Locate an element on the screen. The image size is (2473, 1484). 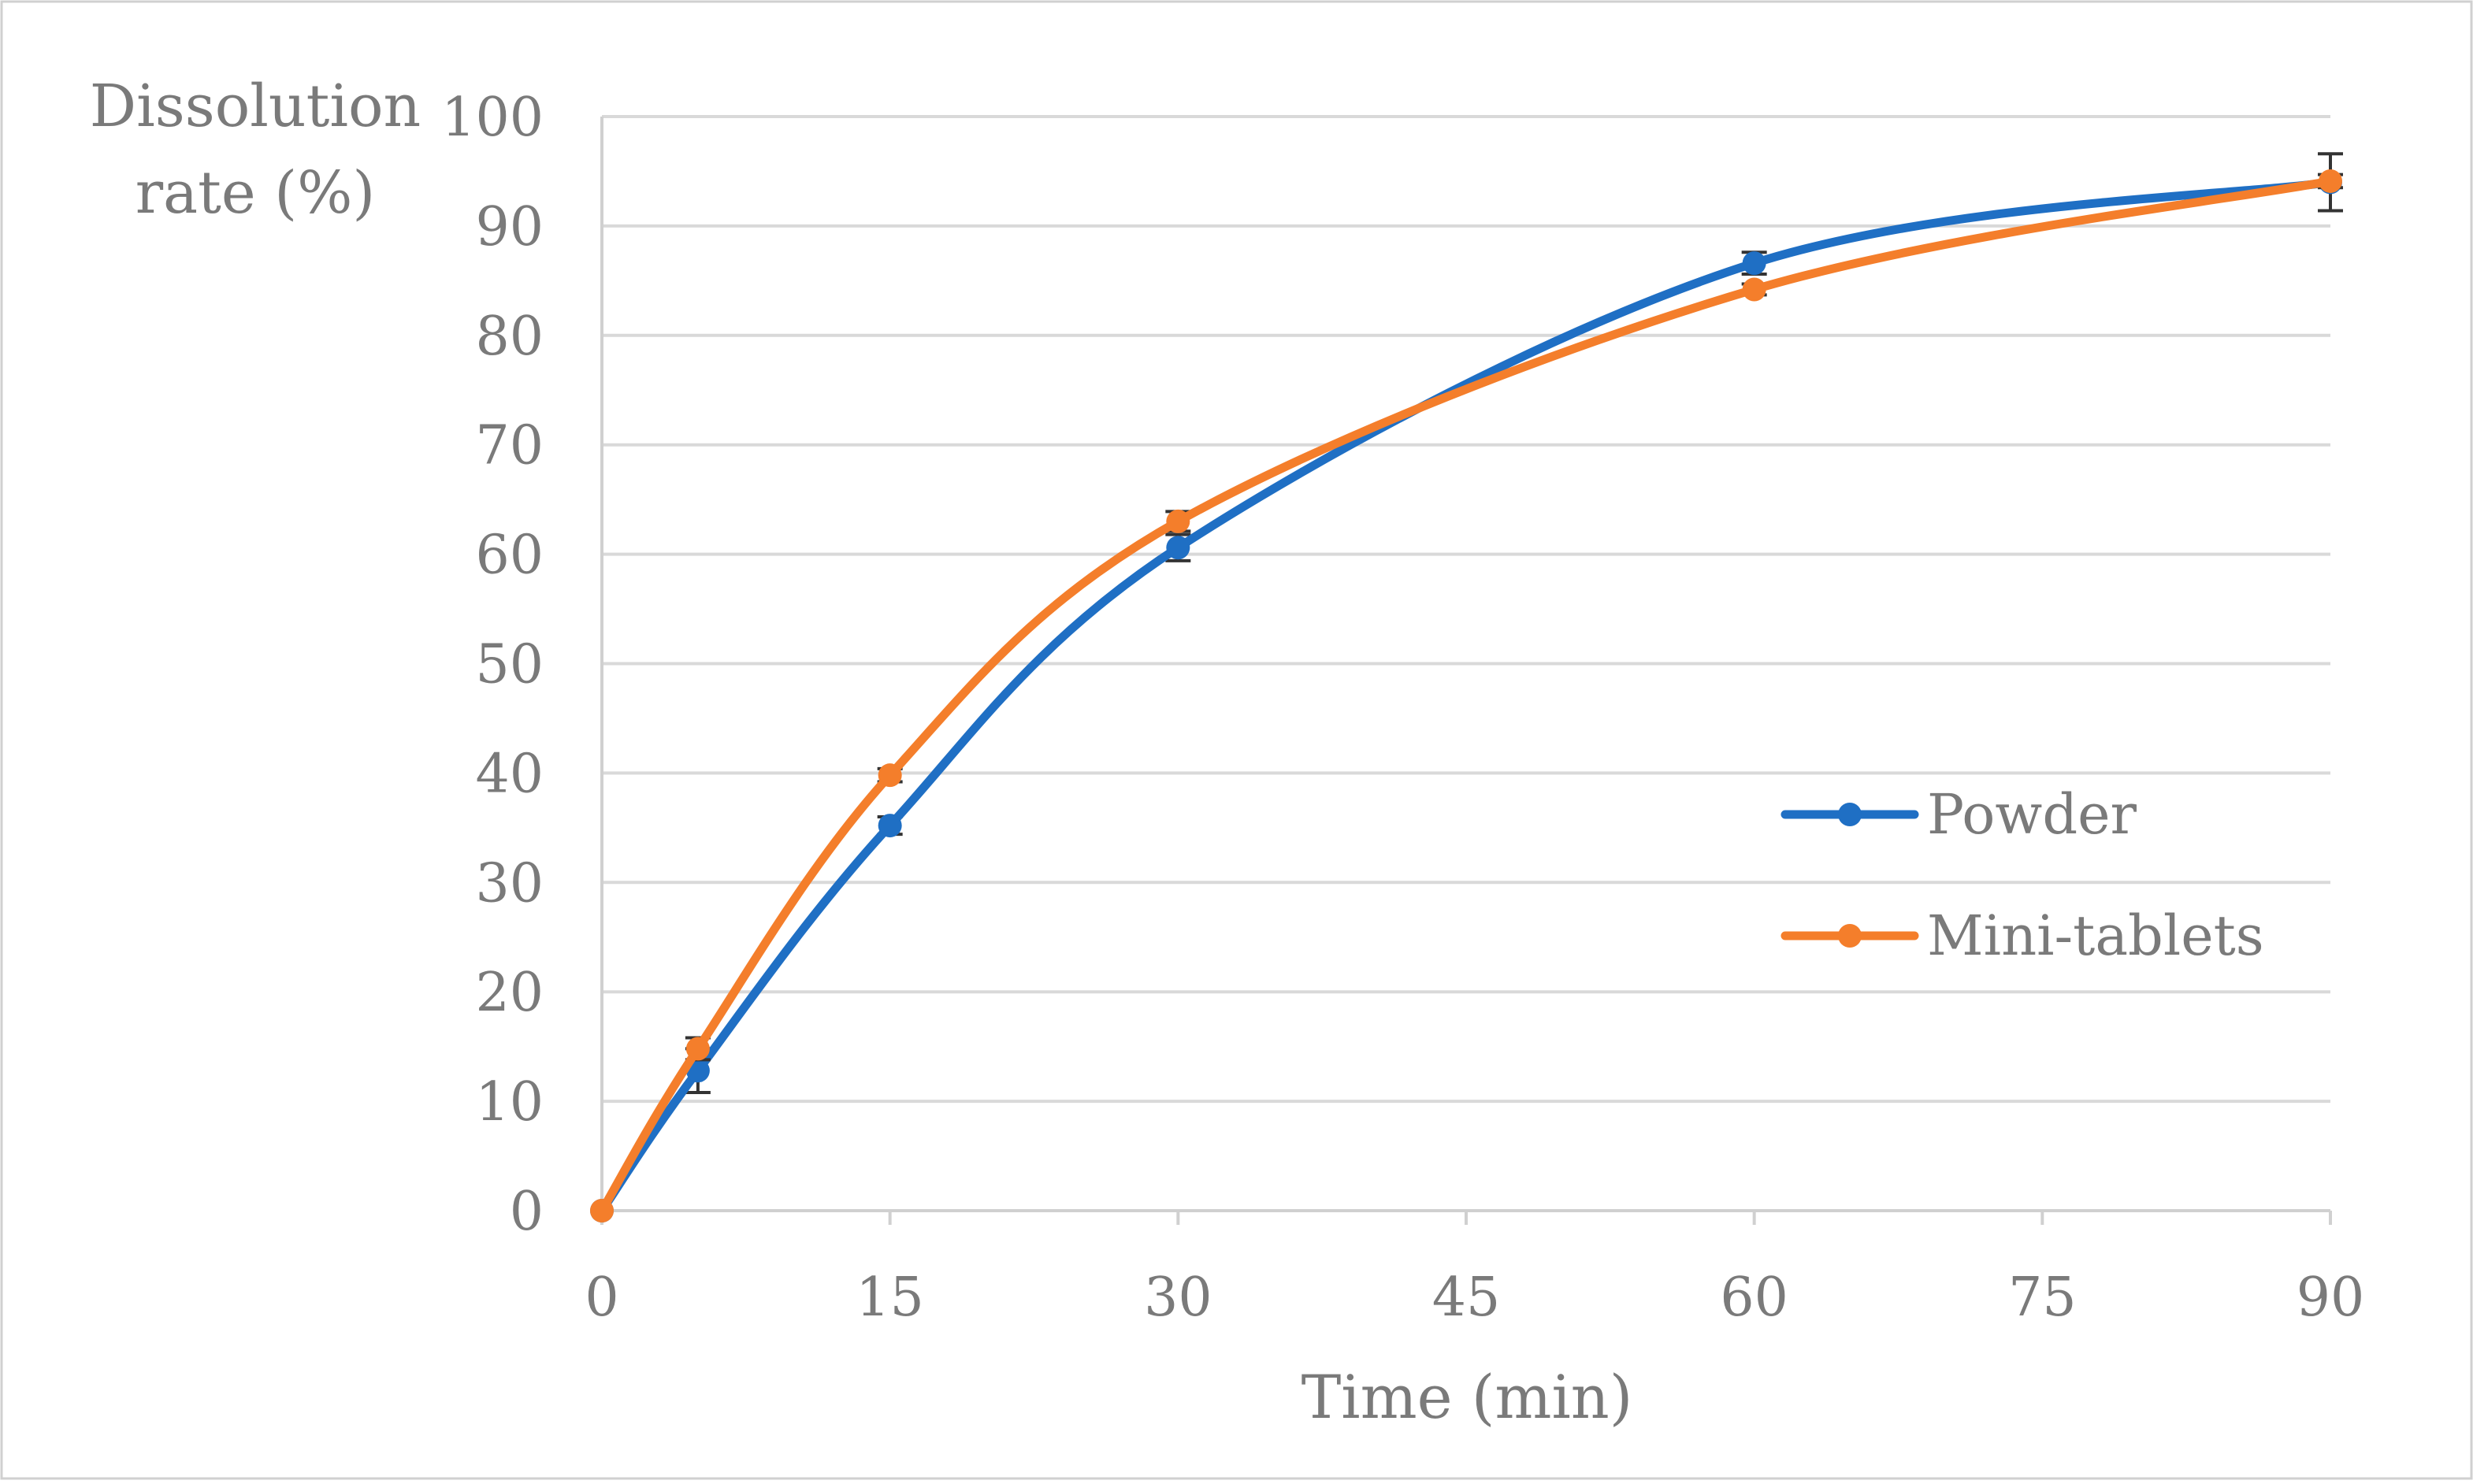
y-tick-label-100: 100 is located at coordinates (492, 118).